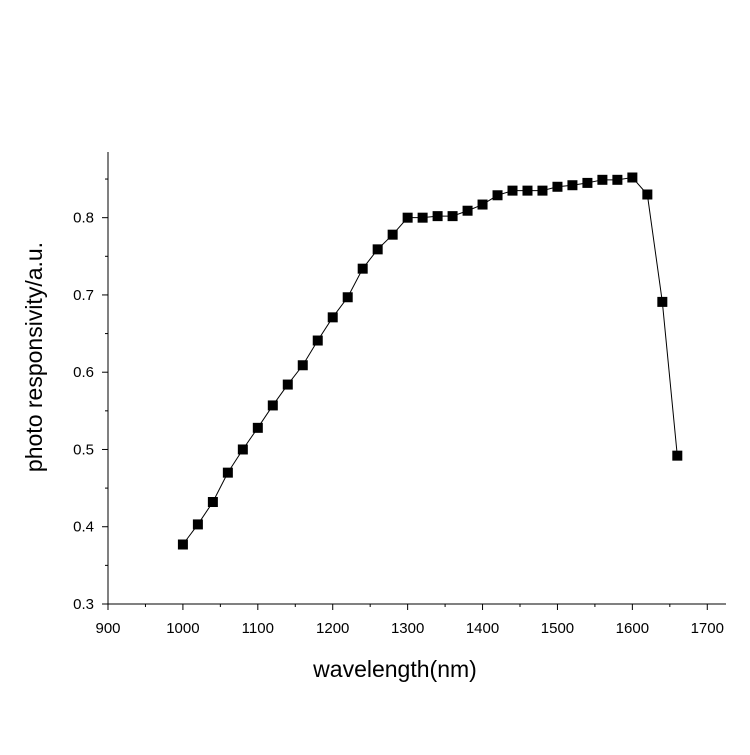  What do you see at coordinates (332, 628) in the screenshot?
I see `x-tick-label: 1200` at bounding box center [332, 628].